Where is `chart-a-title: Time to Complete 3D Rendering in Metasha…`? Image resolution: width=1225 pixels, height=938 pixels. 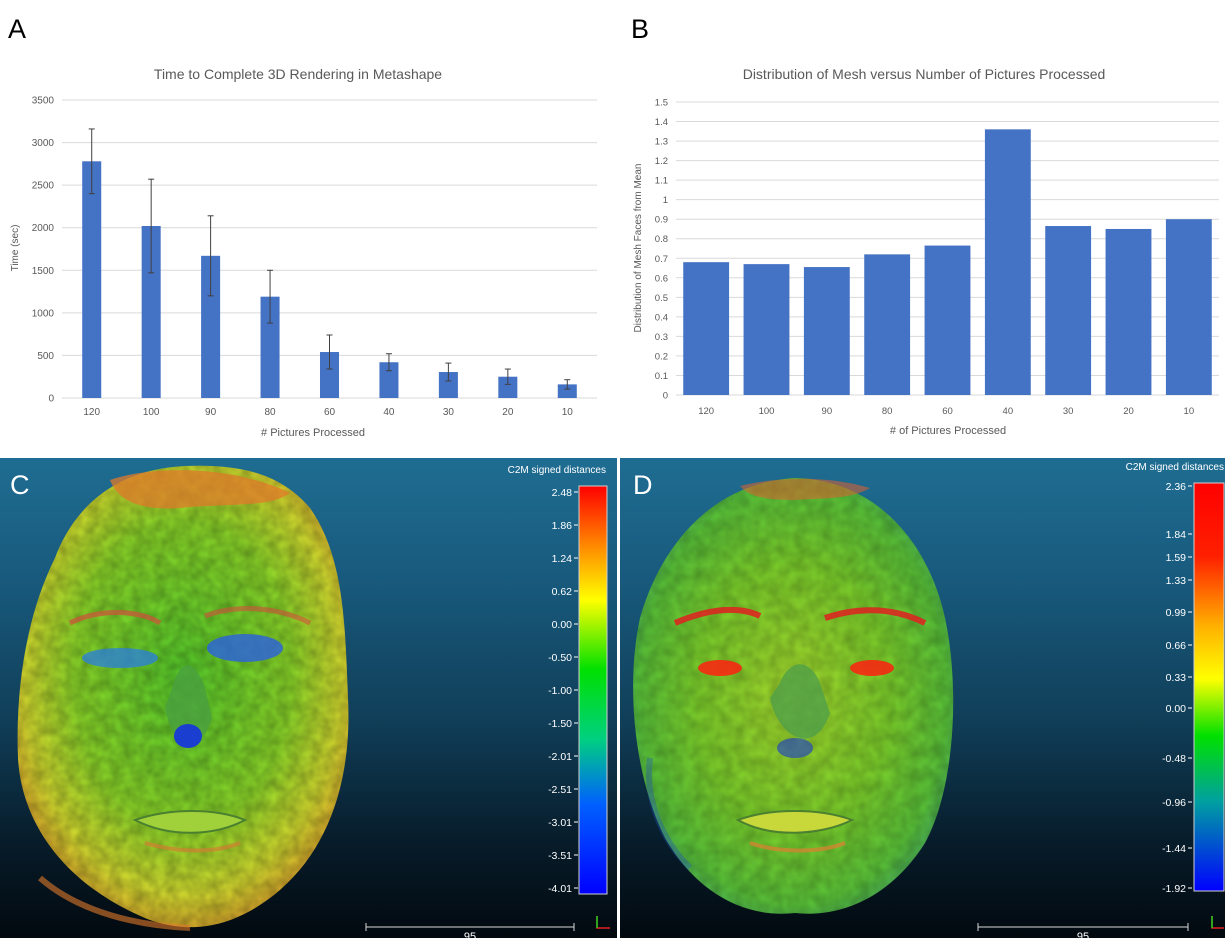
chart-a-title: Time to Complete 3D Rendering in Metasha… is located at coordinates (298, 74).